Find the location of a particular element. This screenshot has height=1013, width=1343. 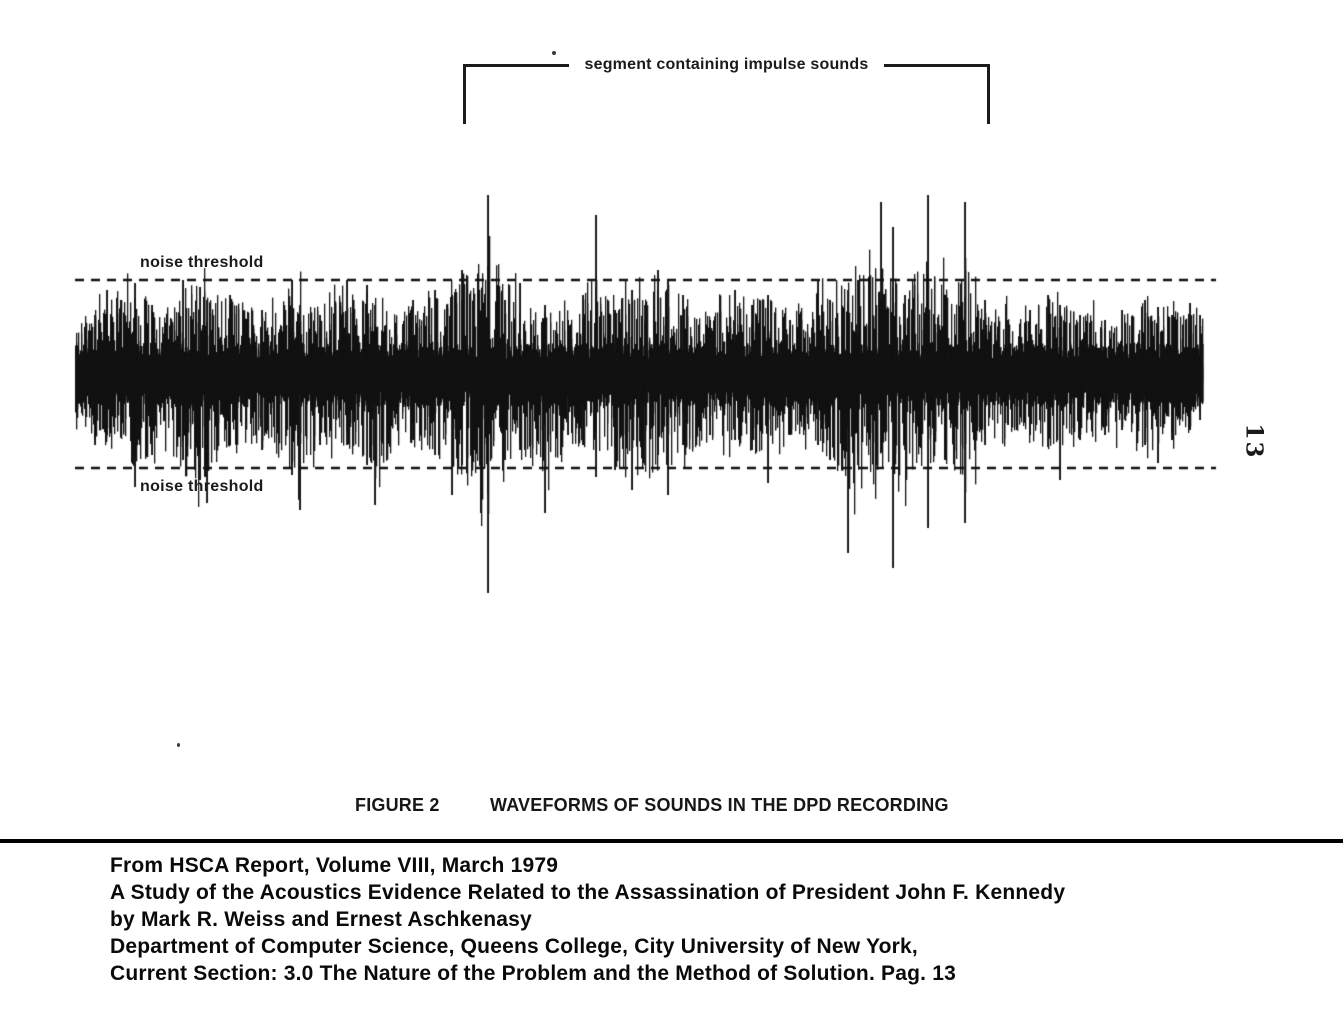

figure-caption-title: WAVEFORMS OF SOUNDS IN THE DPD RECORDING is located at coordinates (719, 805).